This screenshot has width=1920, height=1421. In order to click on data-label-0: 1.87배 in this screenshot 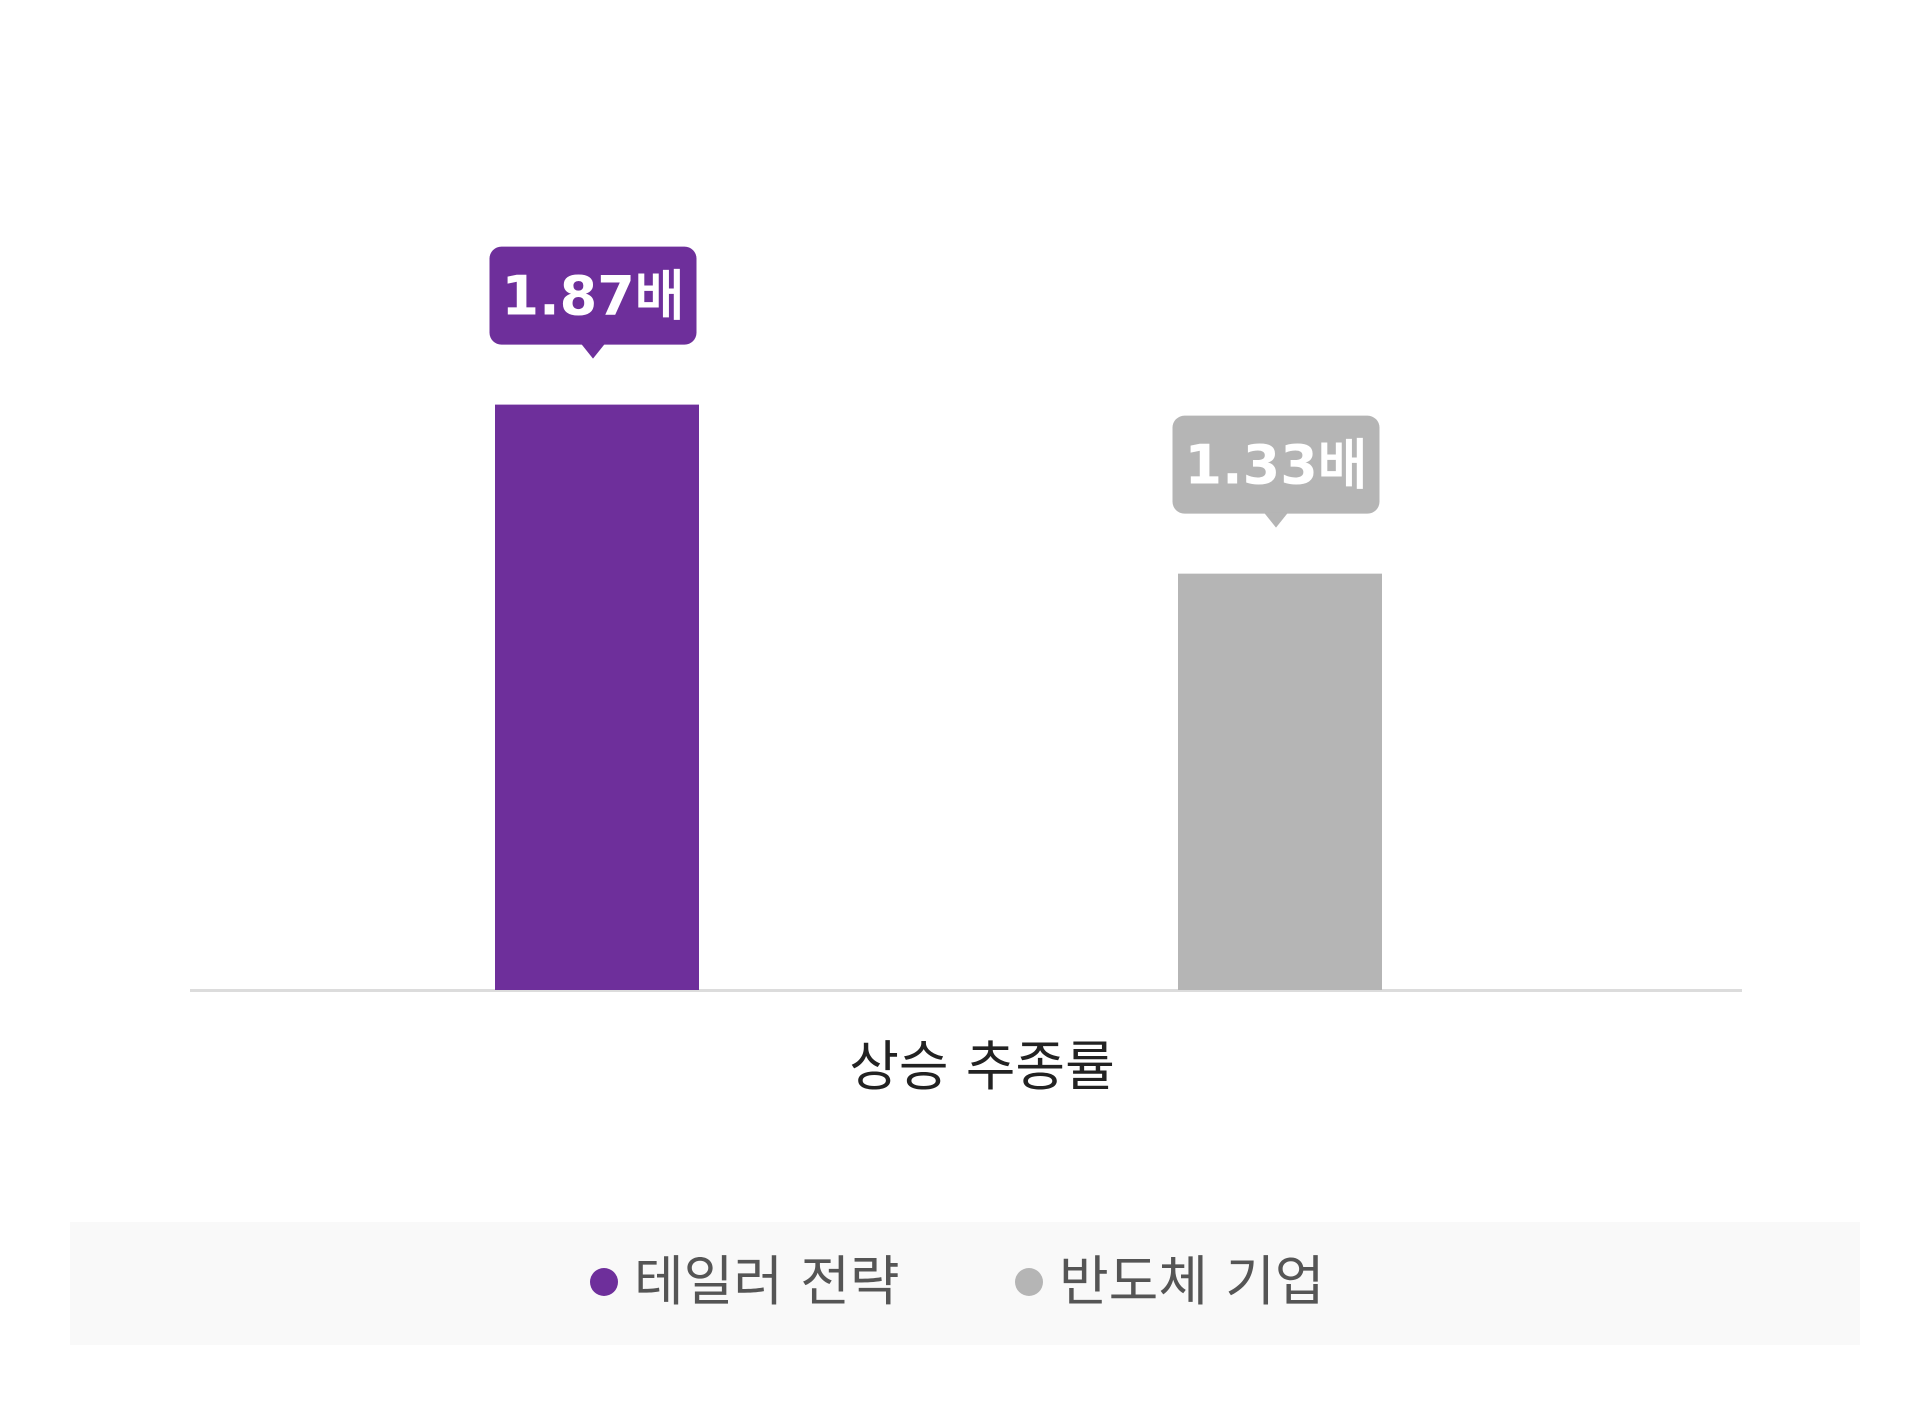, I will do `click(593, 296)`.